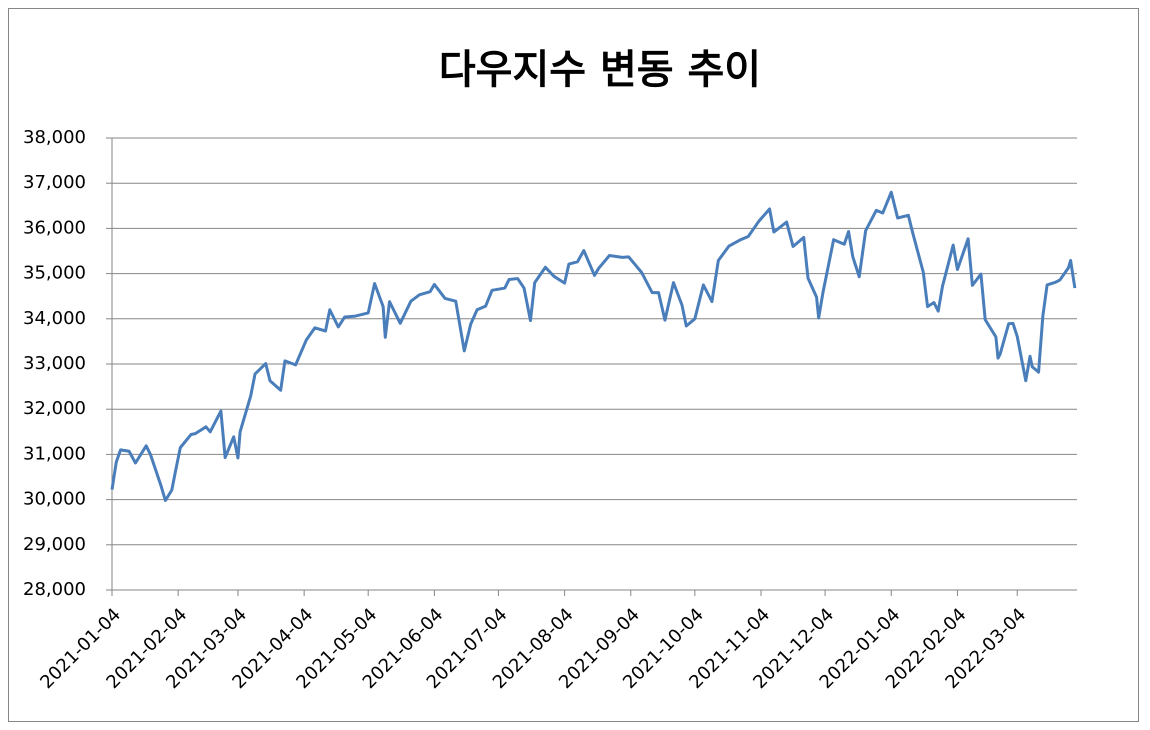 Image resolution: width=1150 pixels, height=730 pixels. I want to click on y-tick-label: 31,000, so click(54, 453).